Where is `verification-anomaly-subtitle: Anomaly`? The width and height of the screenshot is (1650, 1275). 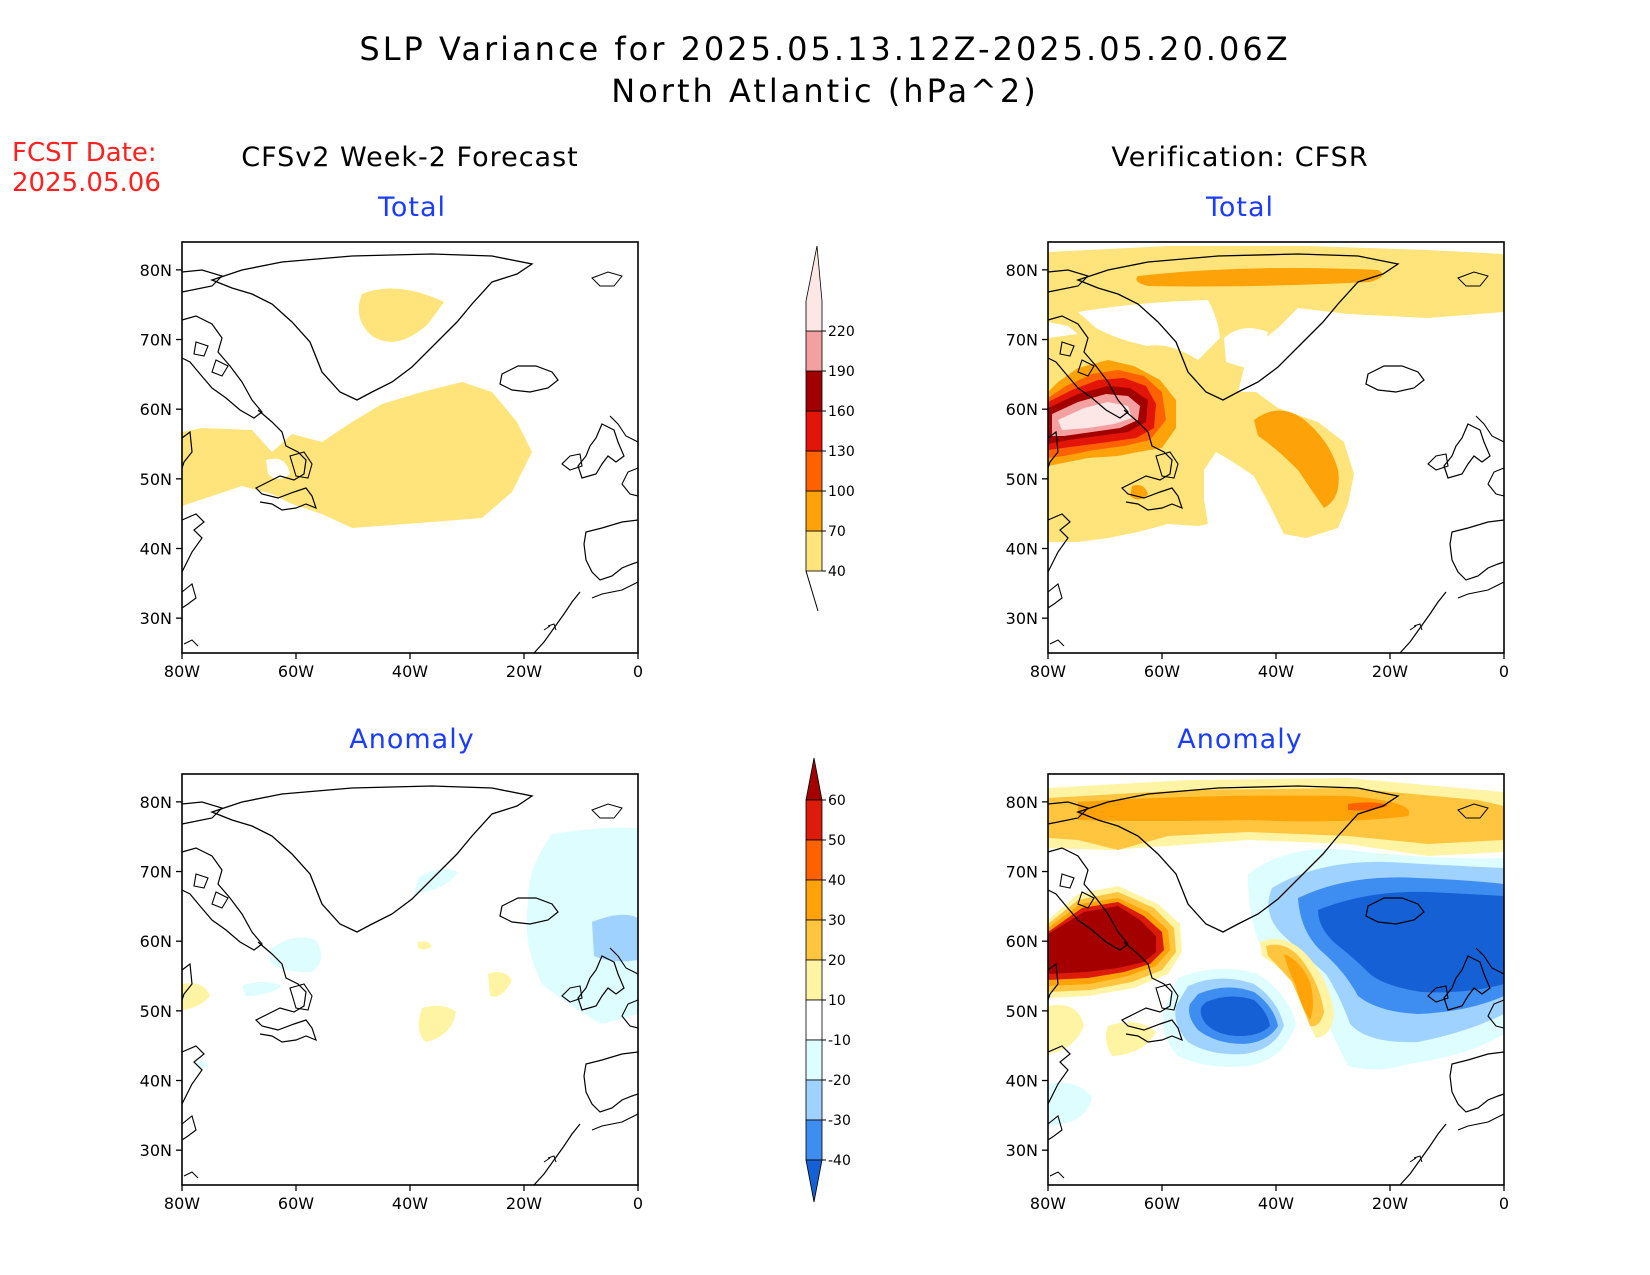 verification-anomaly-subtitle: Anomaly is located at coordinates (1240, 739).